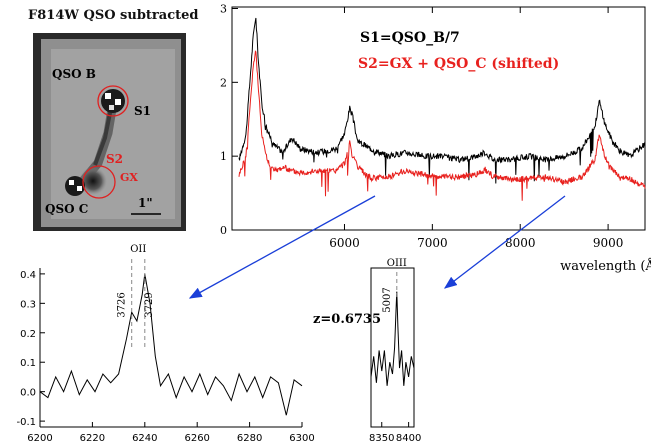 The image size is (651, 445). I want to click on arrow-to-oiii, so click(504, 242).